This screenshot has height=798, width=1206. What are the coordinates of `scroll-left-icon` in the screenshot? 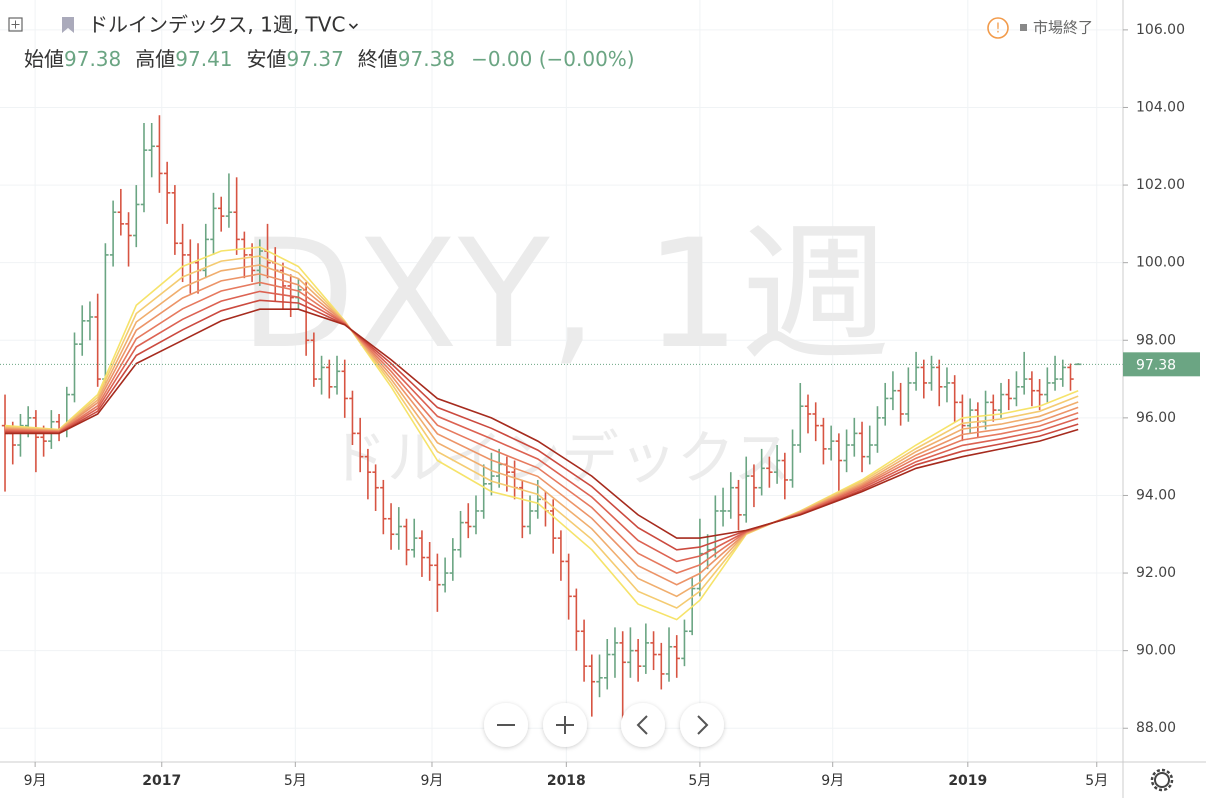 It's located at (642, 725).